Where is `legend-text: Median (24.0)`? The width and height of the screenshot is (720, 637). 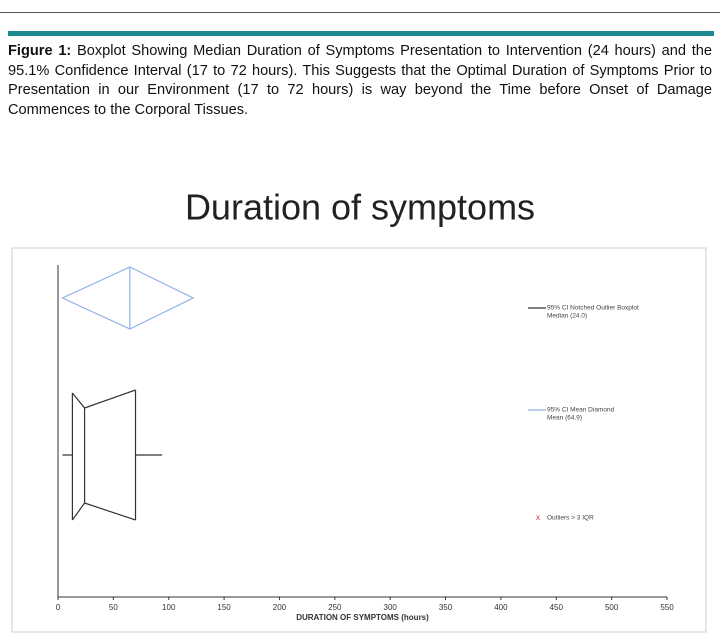
legend-text: Median (24.0) is located at coordinates (567, 316).